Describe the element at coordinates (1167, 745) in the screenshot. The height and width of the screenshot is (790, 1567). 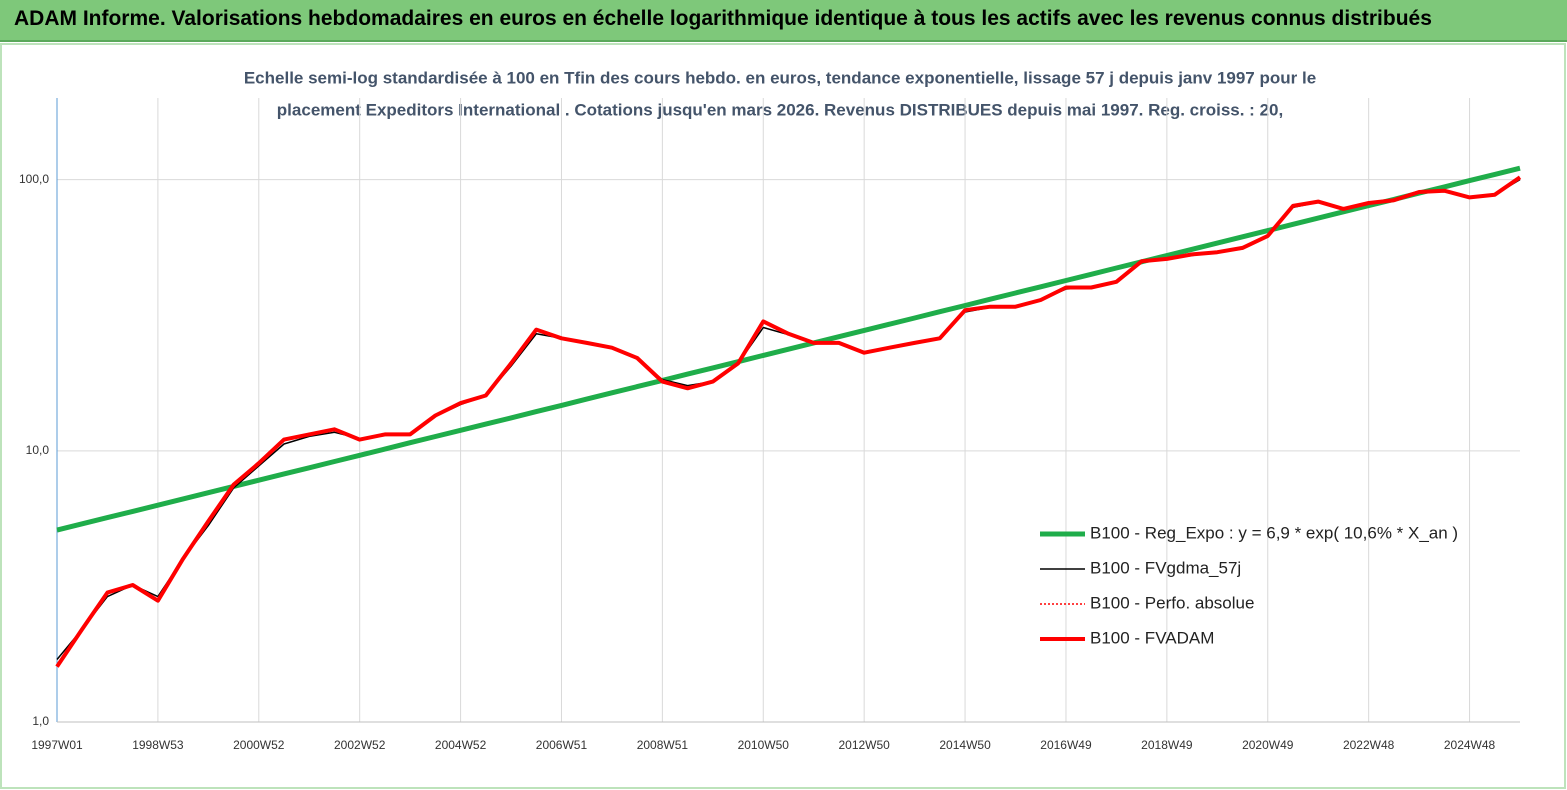
I see `x-tick-label: 2018W49` at that location.